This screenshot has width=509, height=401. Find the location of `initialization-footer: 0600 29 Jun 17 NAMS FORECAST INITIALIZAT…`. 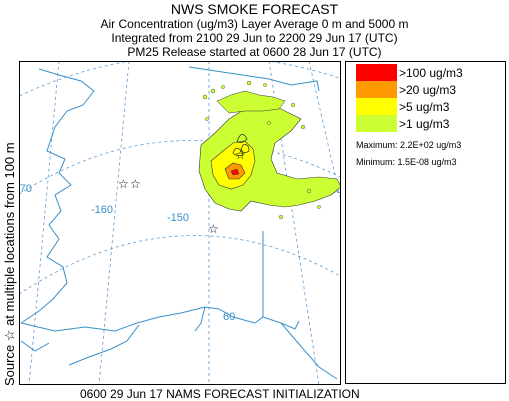

initialization-footer: 0600 29 Jun 17 NAMS FORECAST INITIALIZAT… is located at coordinates (220, 394).